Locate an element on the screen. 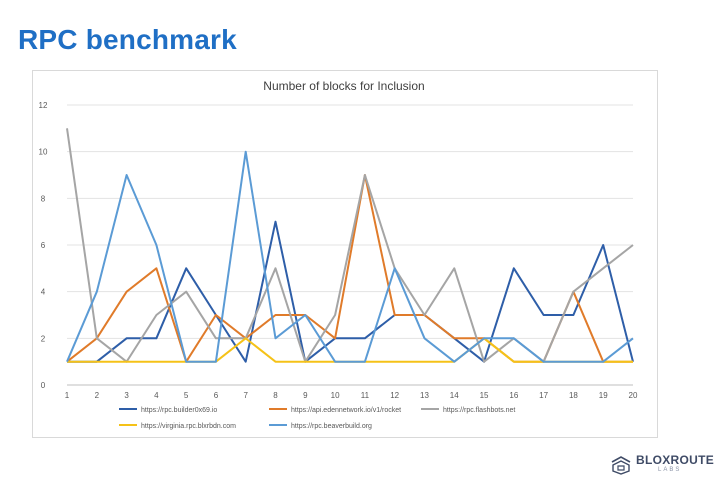  bloxroute-logo: BLOXROUTE LABS is located at coordinates (662, 464).